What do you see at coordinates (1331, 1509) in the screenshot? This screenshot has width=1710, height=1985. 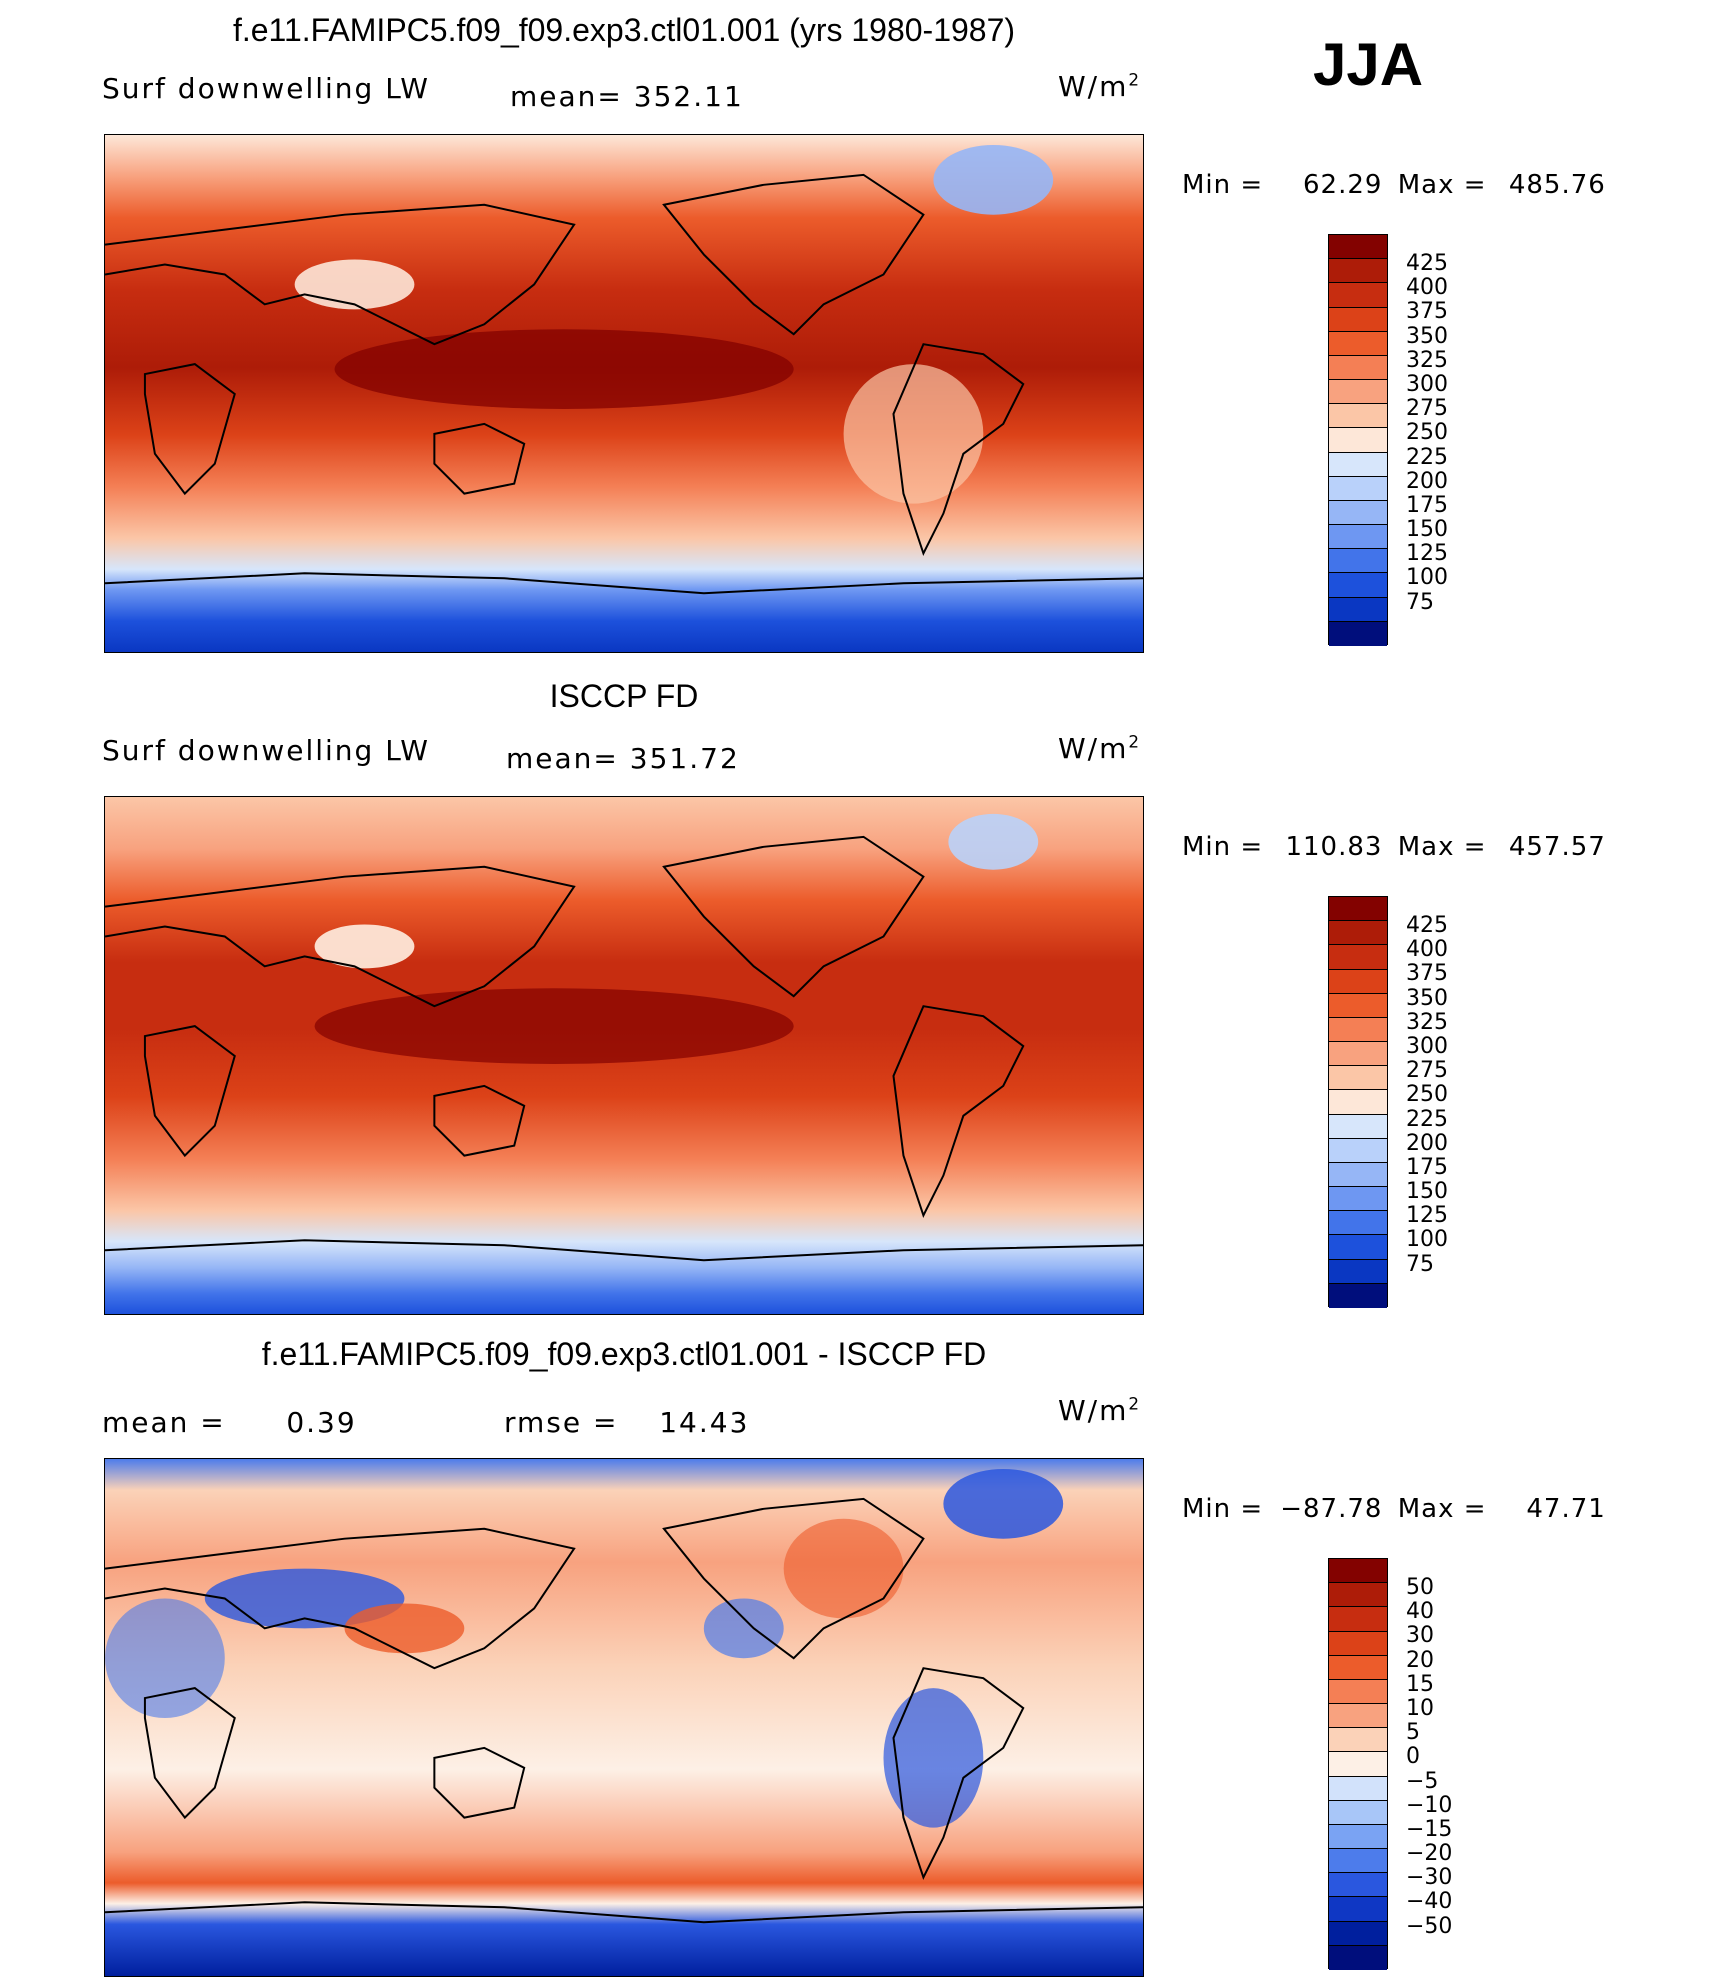 I see `panel-3-min-value: −87.78` at bounding box center [1331, 1509].